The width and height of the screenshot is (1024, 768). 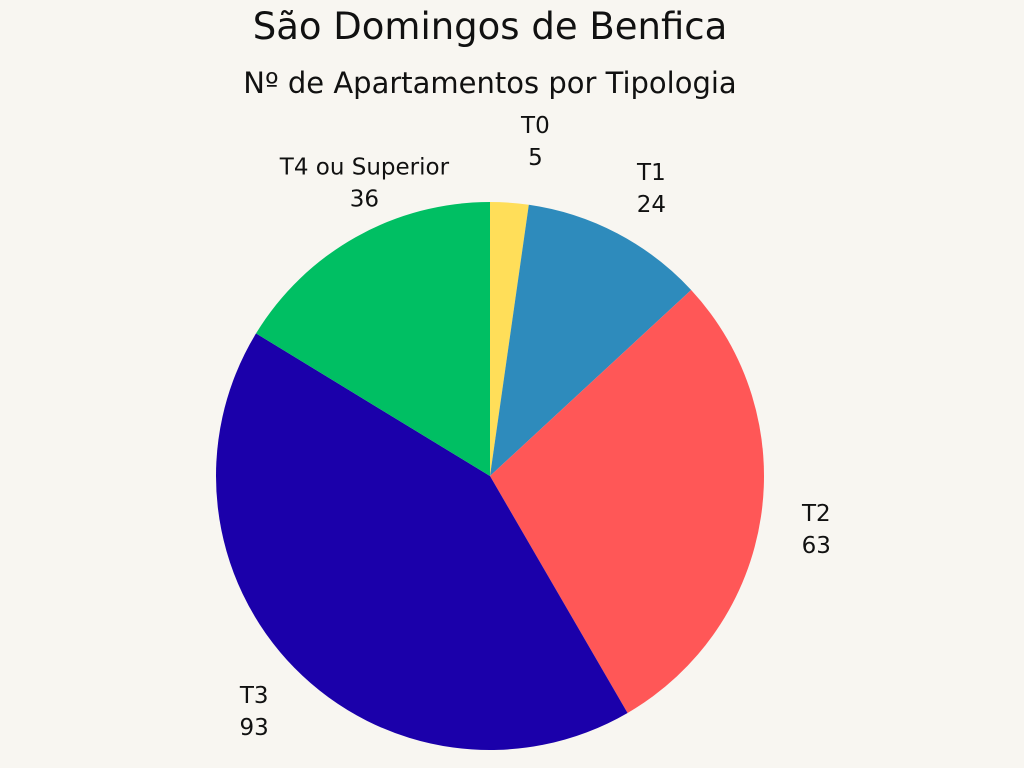 I want to click on slice-category-label: T3, so click(x=254, y=696).